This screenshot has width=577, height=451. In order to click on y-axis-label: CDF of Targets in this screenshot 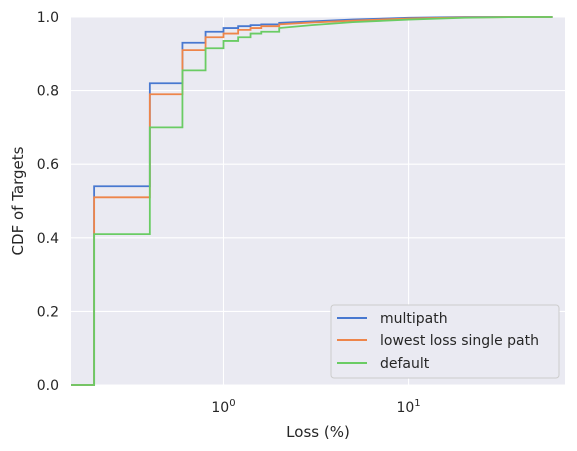, I will do `click(18, 200)`.